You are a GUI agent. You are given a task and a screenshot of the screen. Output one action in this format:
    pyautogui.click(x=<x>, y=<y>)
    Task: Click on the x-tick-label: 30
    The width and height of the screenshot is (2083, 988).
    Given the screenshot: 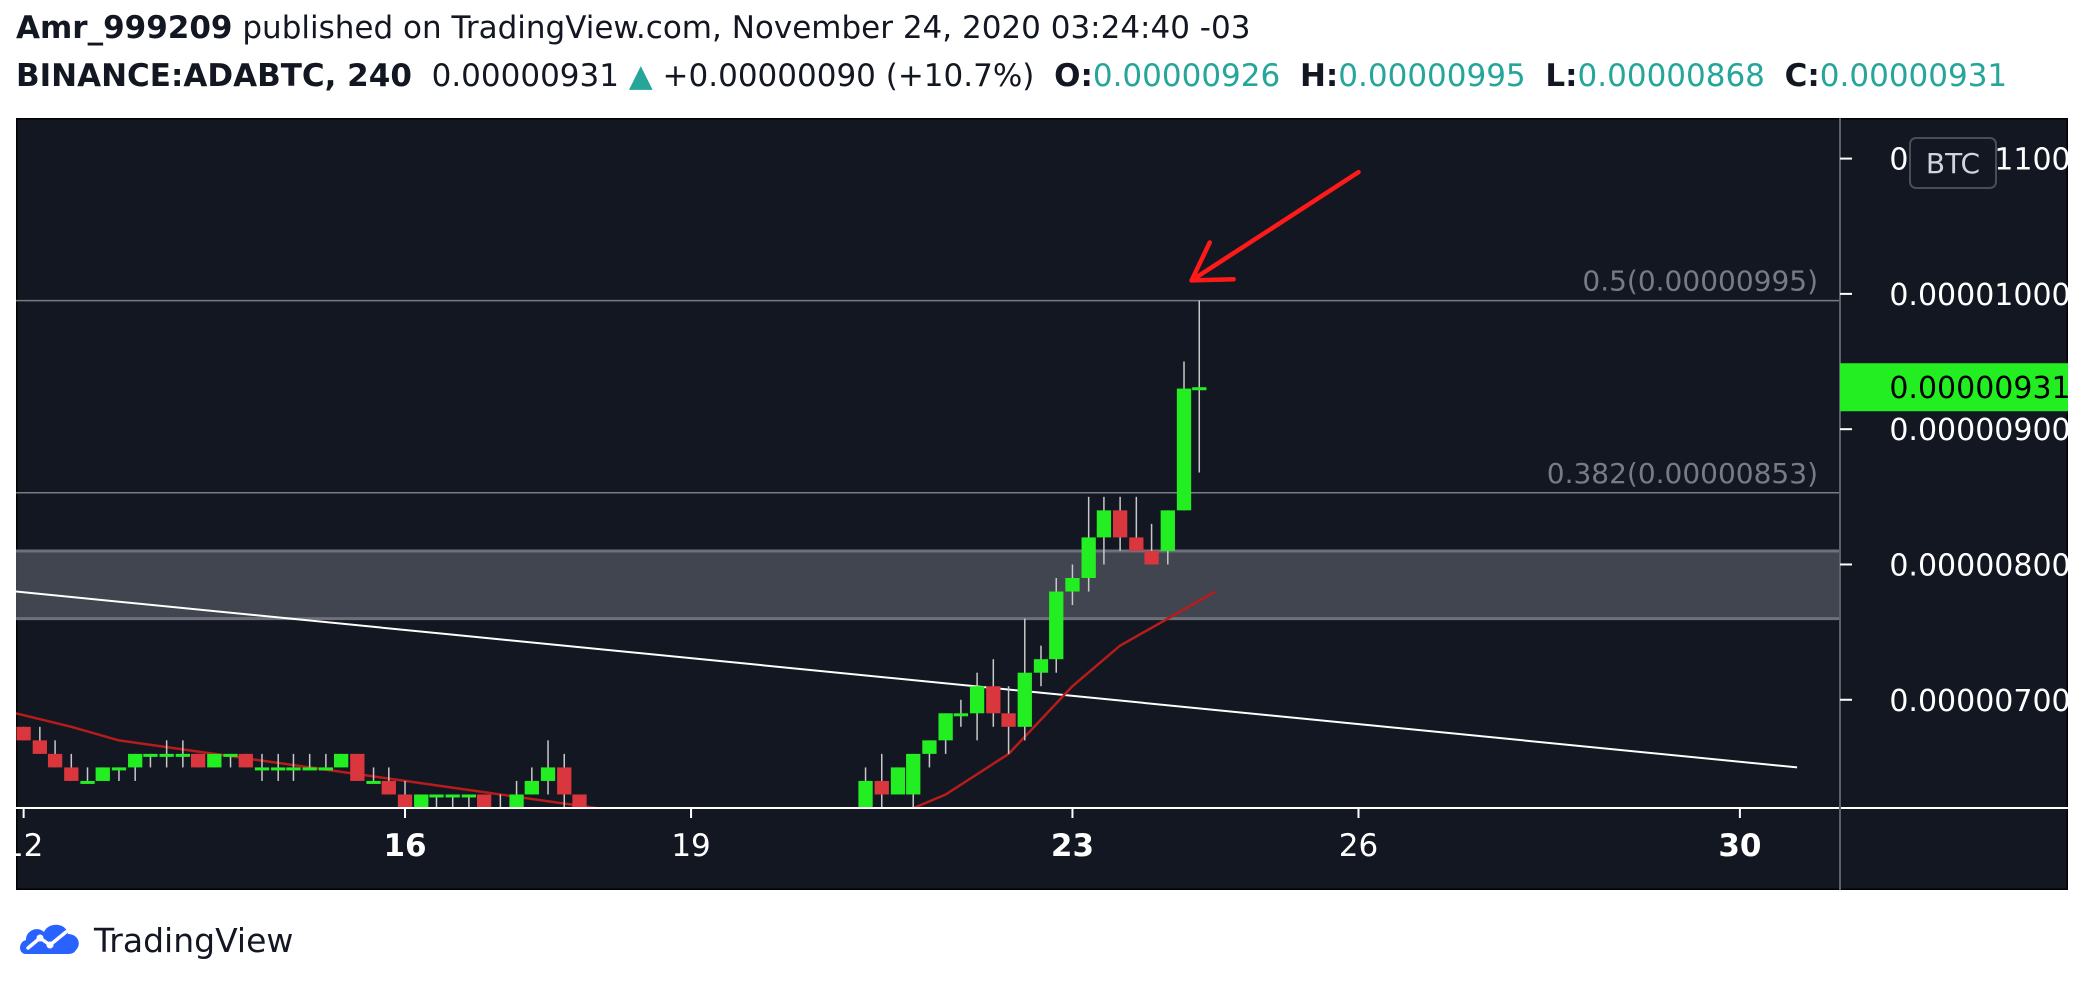 What is the action you would take?
    pyautogui.click(x=1739, y=846)
    